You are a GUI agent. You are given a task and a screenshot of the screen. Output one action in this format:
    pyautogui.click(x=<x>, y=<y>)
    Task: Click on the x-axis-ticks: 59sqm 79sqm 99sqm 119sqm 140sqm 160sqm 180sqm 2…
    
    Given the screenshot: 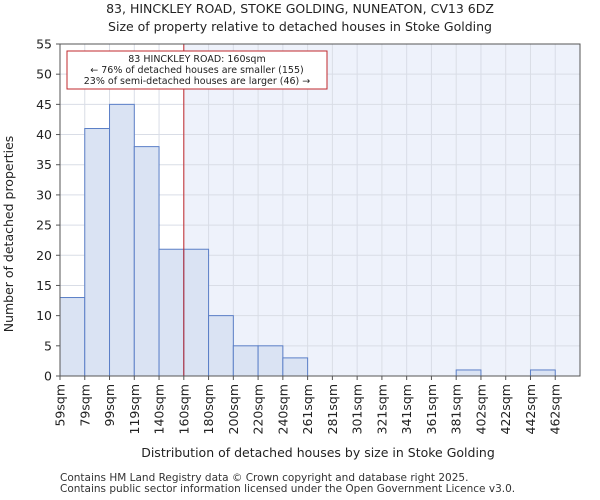 What is the action you would take?
    pyautogui.click(x=308, y=405)
    